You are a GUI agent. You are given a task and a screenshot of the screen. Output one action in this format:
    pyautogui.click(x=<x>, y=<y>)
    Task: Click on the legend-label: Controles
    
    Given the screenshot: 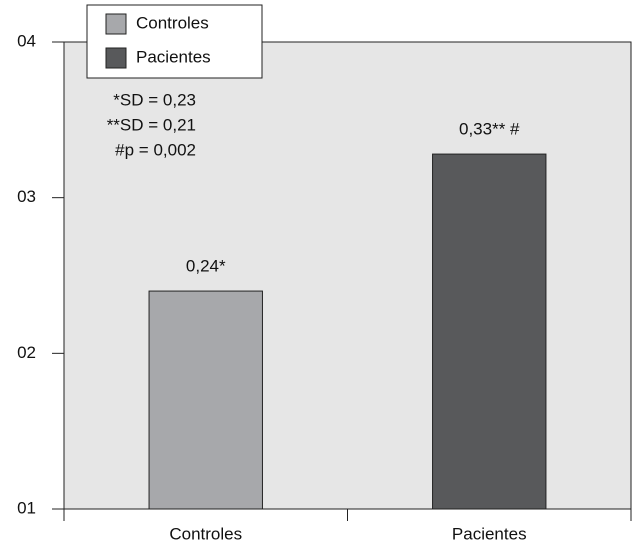 What is the action you would take?
    pyautogui.click(x=172, y=22)
    